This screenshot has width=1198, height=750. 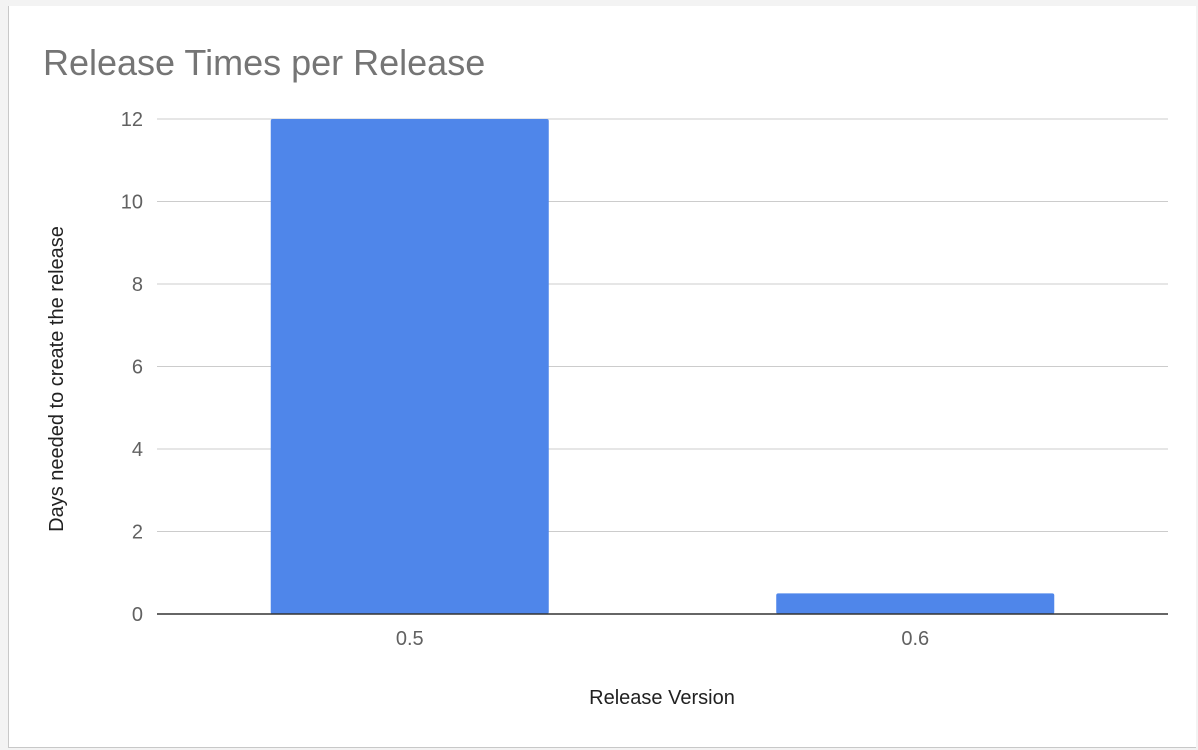 What do you see at coordinates (137, 533) in the screenshot?
I see `y-tick-label: 2` at bounding box center [137, 533].